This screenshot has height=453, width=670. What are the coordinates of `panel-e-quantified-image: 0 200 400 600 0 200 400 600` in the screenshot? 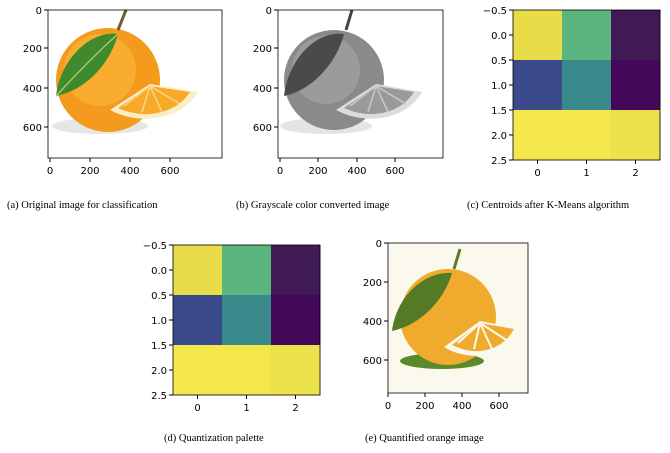 It's located at (446, 325).